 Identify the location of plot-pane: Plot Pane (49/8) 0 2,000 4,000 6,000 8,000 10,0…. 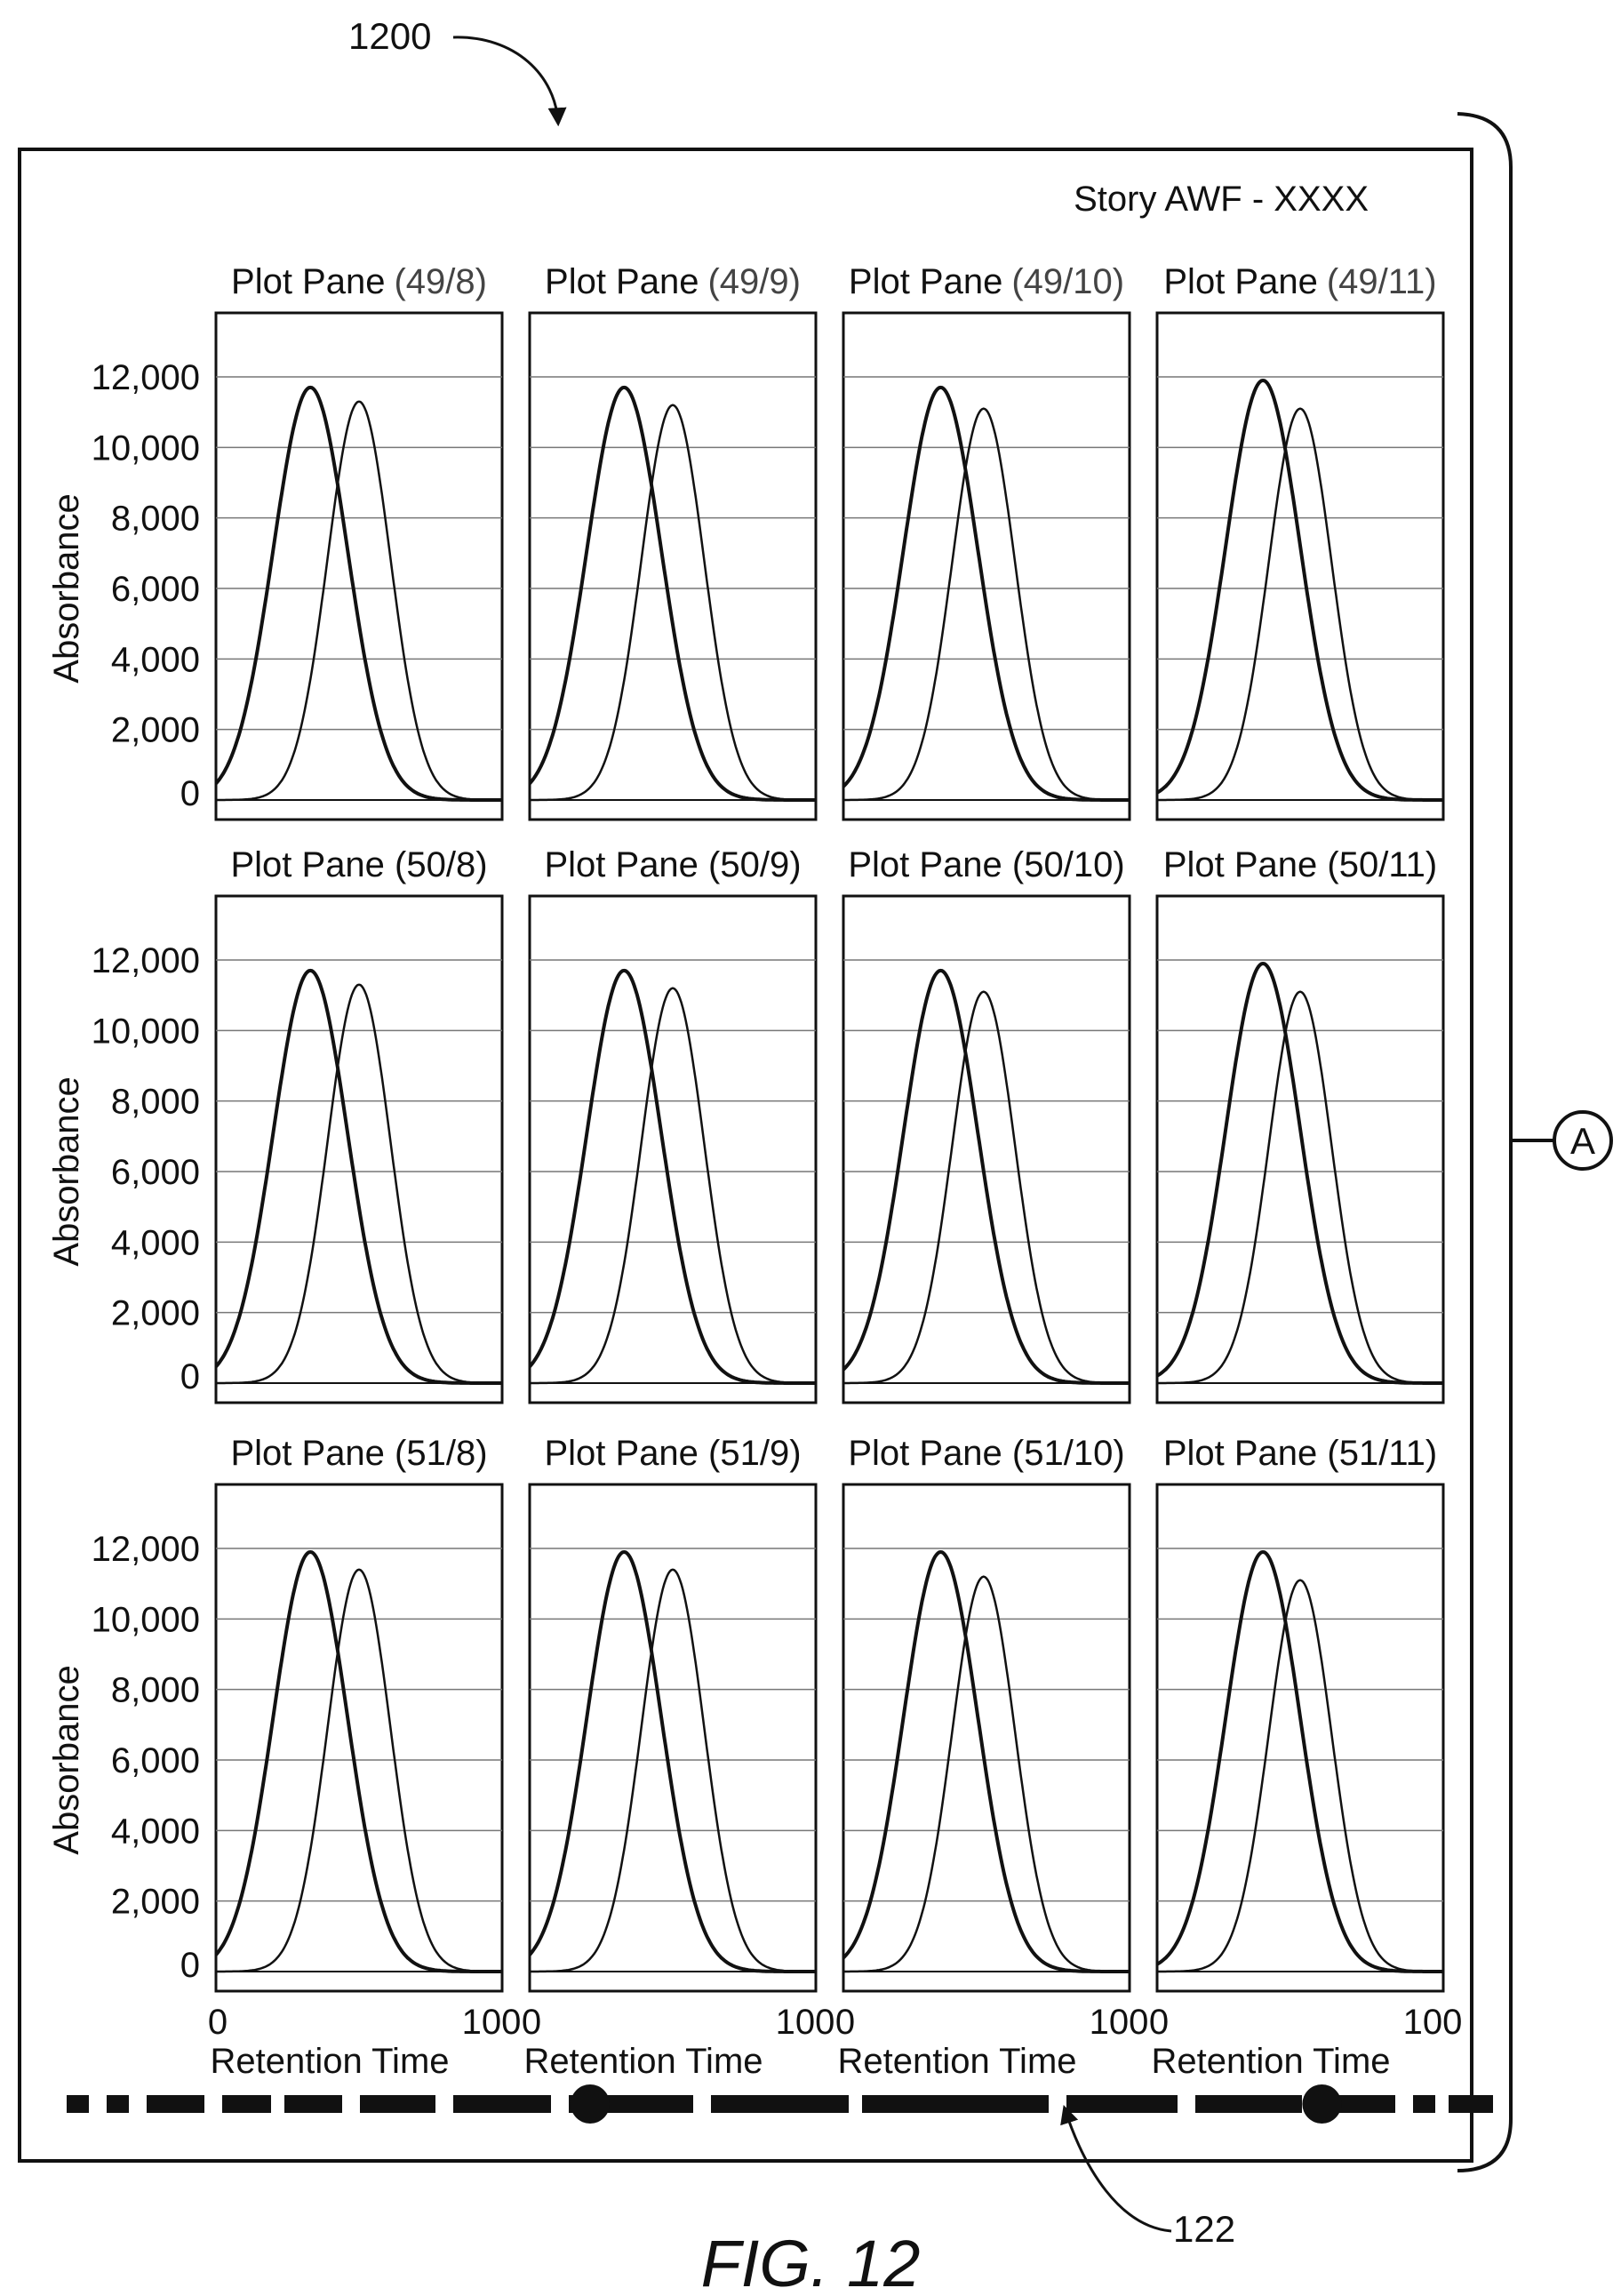
(275, 541).